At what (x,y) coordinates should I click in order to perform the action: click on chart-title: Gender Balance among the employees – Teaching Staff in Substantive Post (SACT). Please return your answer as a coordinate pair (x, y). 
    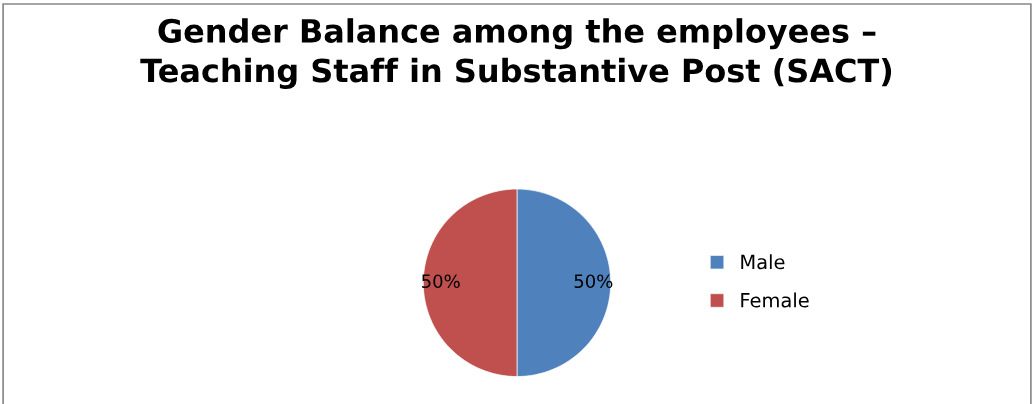
    Looking at the image, I should click on (516, 54).